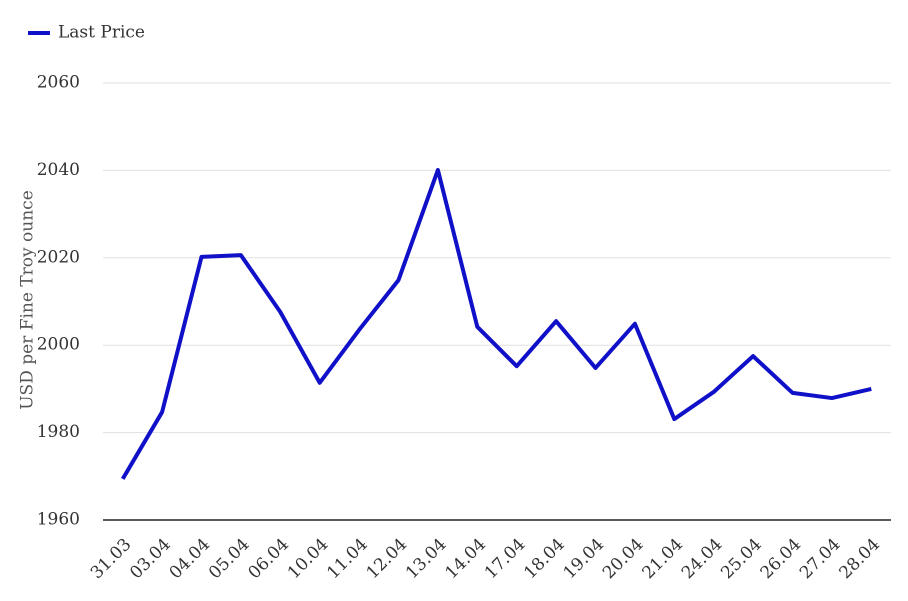 This screenshot has height=601, width=908. I want to click on x-tick-label: 05.04, so click(229, 559).